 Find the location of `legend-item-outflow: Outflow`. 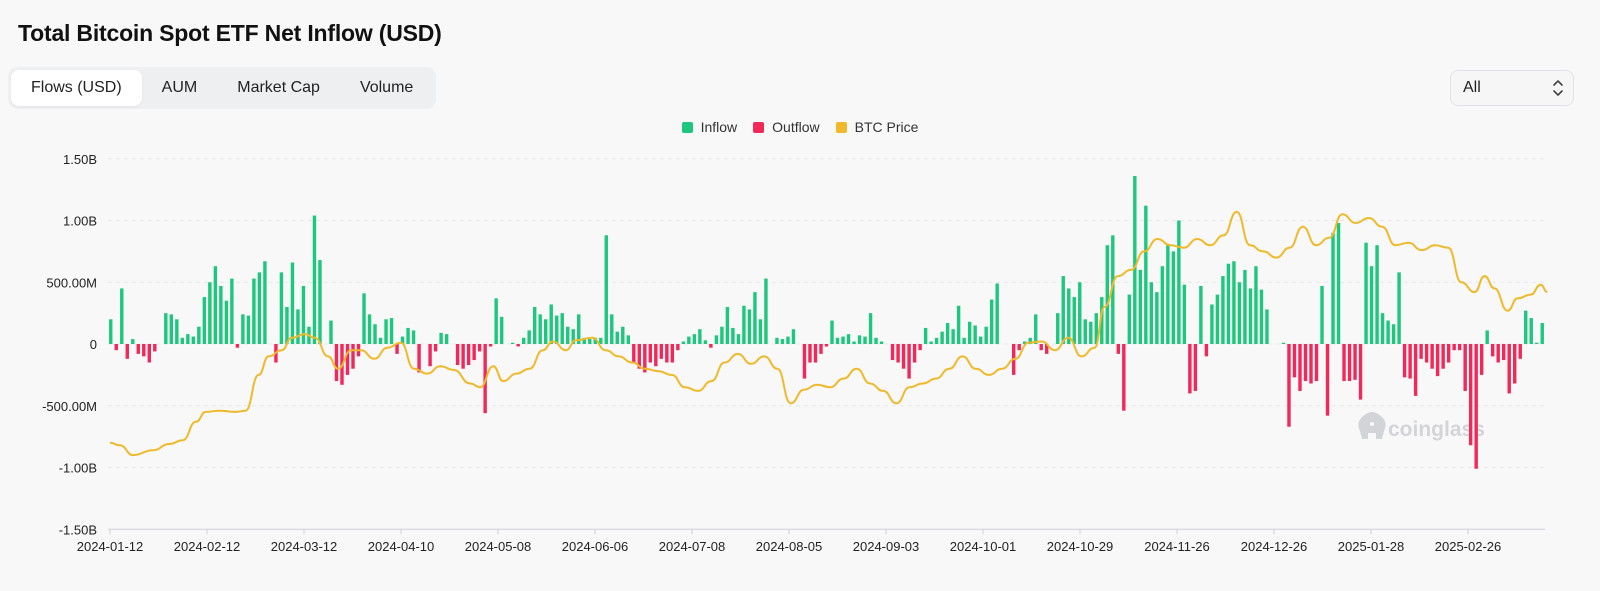

legend-item-outflow: Outflow is located at coordinates (786, 127).